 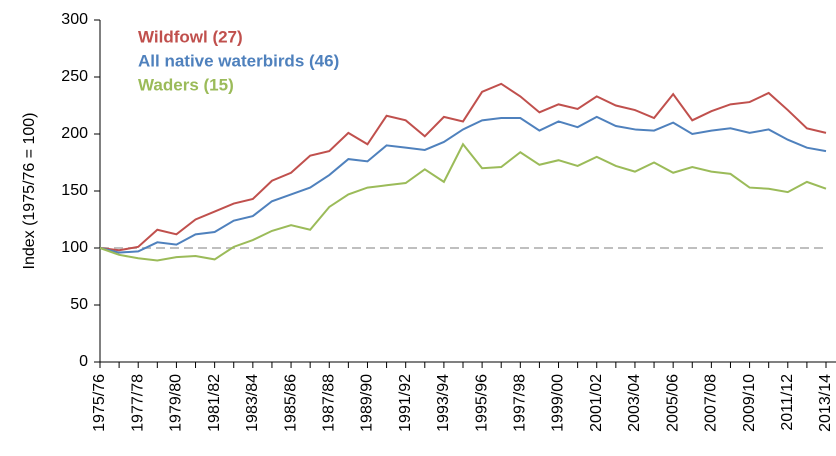 I want to click on x-tick-label: 1989/90, so click(x=367, y=403).